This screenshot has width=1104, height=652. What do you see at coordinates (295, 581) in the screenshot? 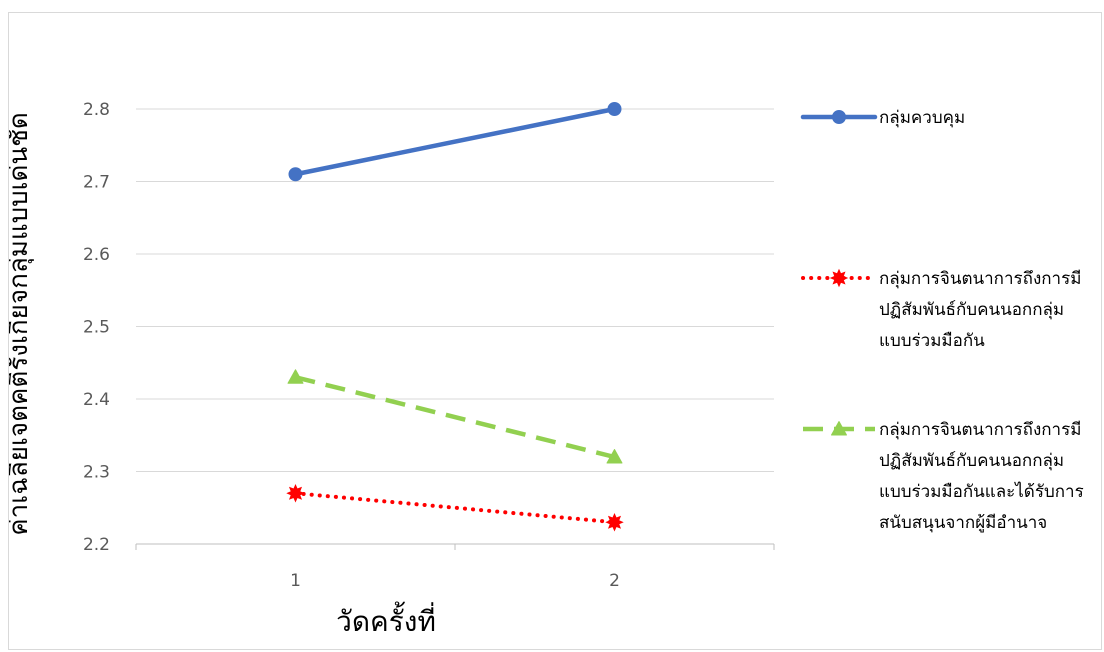
I see `x-tick-label: 1` at bounding box center [295, 581].